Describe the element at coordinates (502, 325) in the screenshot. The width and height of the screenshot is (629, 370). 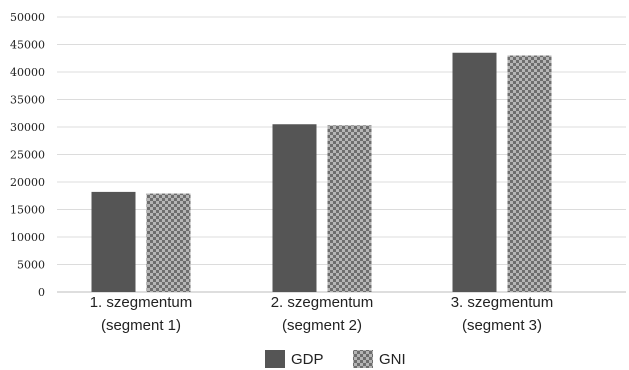
I see `x-category-label: (segment 3)` at that location.